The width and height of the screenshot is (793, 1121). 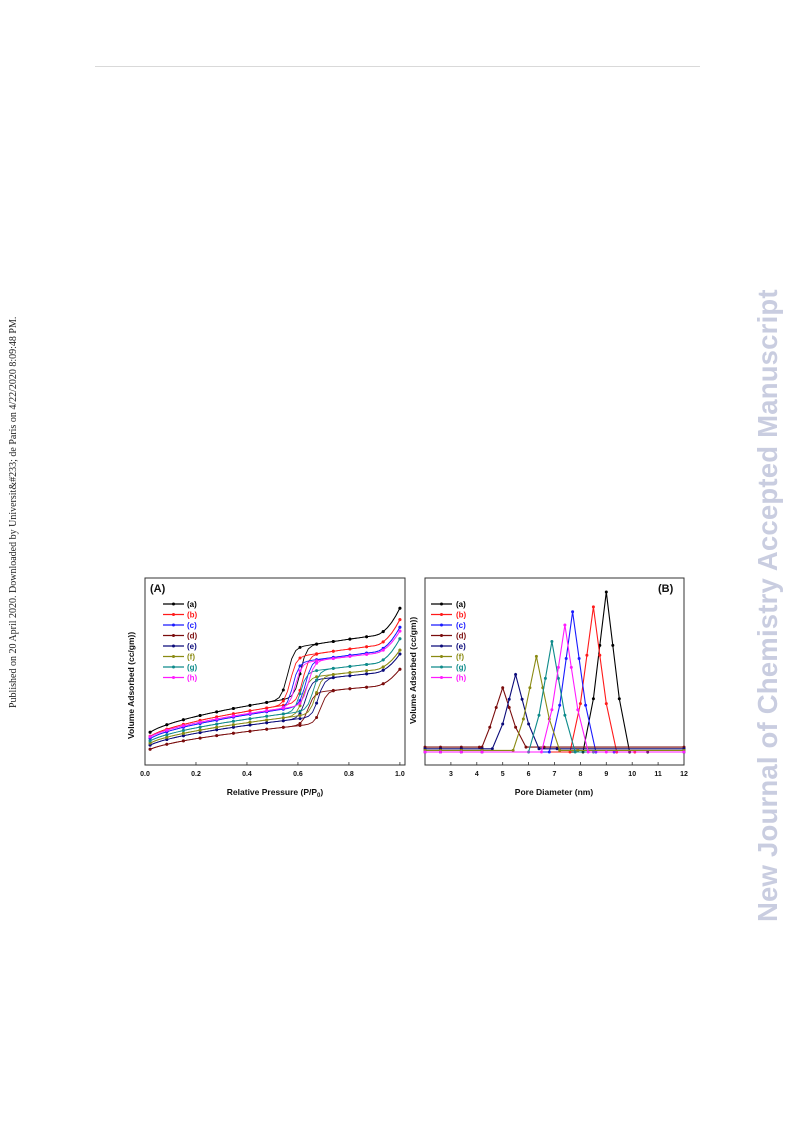 What do you see at coordinates (192, 636) in the screenshot?
I see `legend-label: (d)` at bounding box center [192, 636].